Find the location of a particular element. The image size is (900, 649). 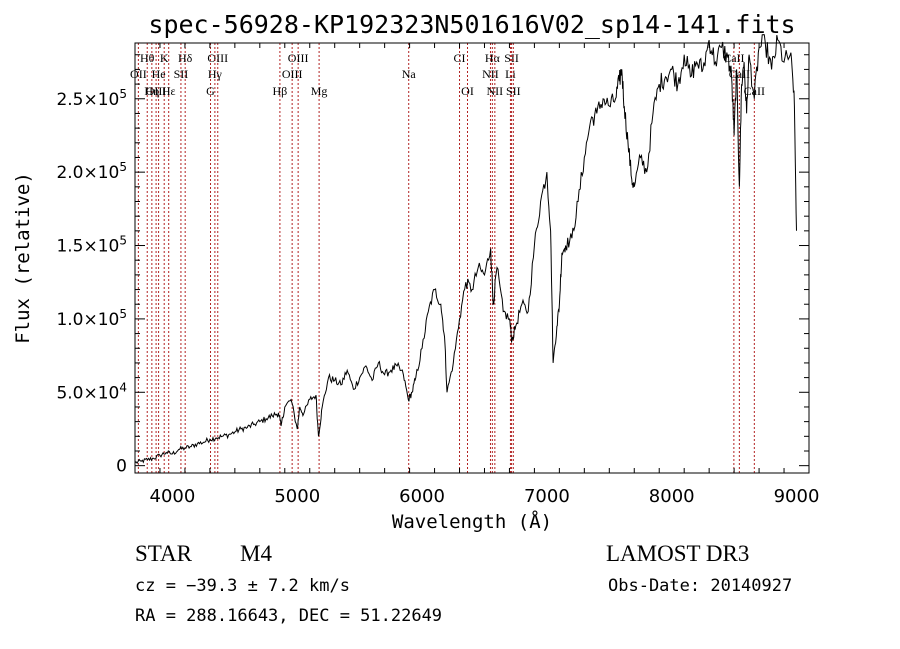

y-tick-label: 1.0×10⁵ is located at coordinates (91, 318).